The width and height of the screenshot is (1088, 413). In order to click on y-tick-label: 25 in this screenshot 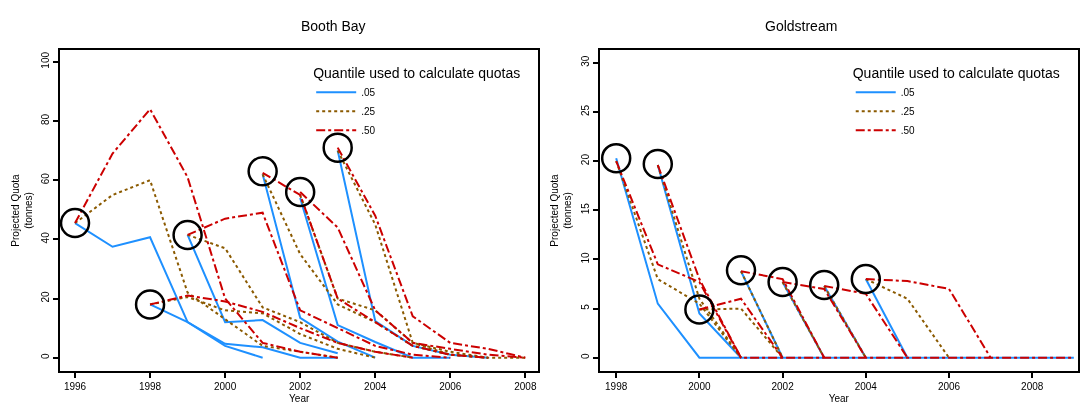, I will do `click(585, 110)`.